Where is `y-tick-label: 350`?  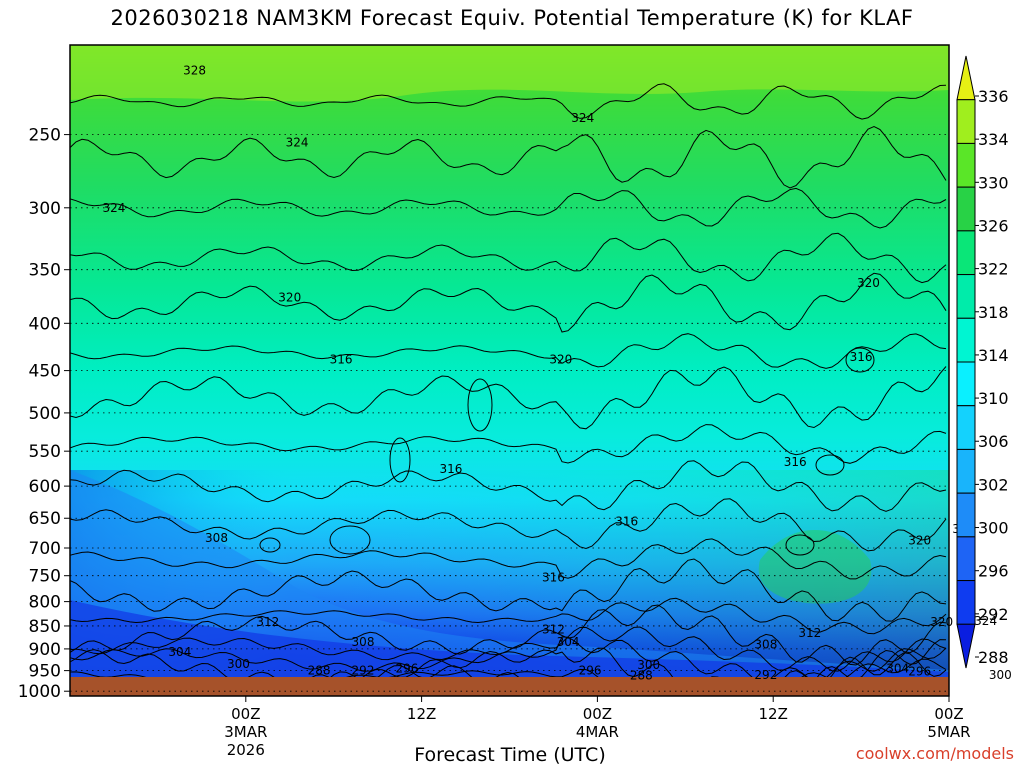
y-tick-label: 350 is located at coordinates (45, 271).